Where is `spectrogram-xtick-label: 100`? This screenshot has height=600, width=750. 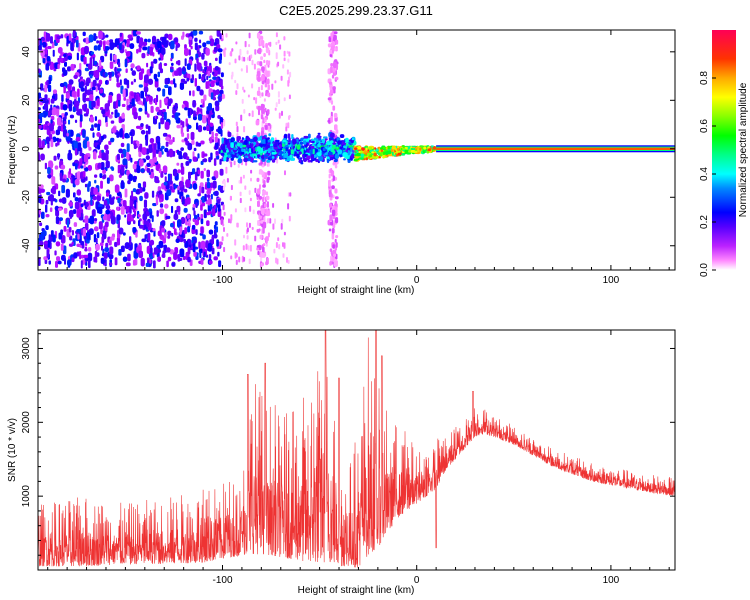 spectrogram-xtick-label: 100 is located at coordinates (611, 280).